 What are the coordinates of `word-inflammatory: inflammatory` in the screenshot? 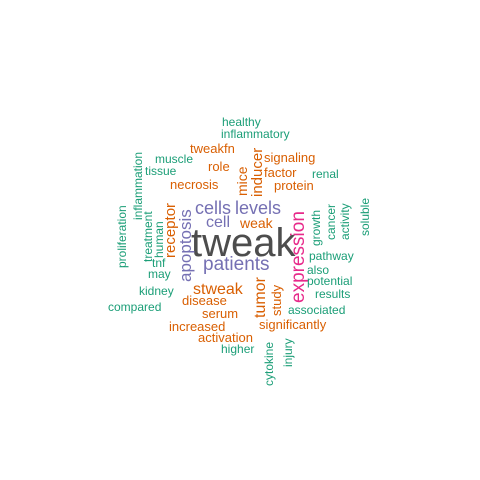 It's located at (255, 134).